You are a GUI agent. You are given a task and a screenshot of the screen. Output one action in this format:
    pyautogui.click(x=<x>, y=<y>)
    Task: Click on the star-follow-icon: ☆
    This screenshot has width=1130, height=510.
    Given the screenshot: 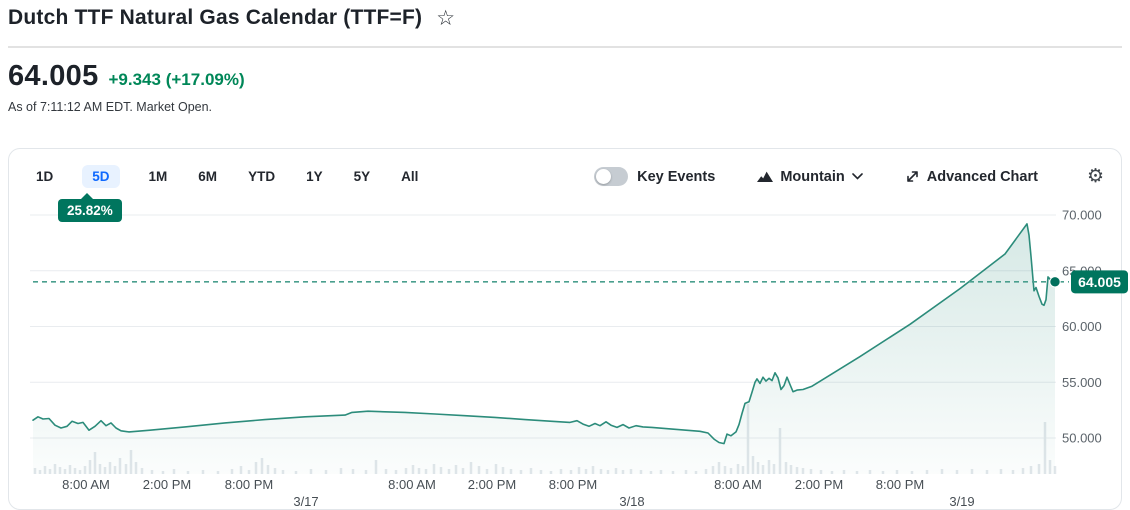 What is the action you would take?
    pyautogui.click(x=446, y=18)
    